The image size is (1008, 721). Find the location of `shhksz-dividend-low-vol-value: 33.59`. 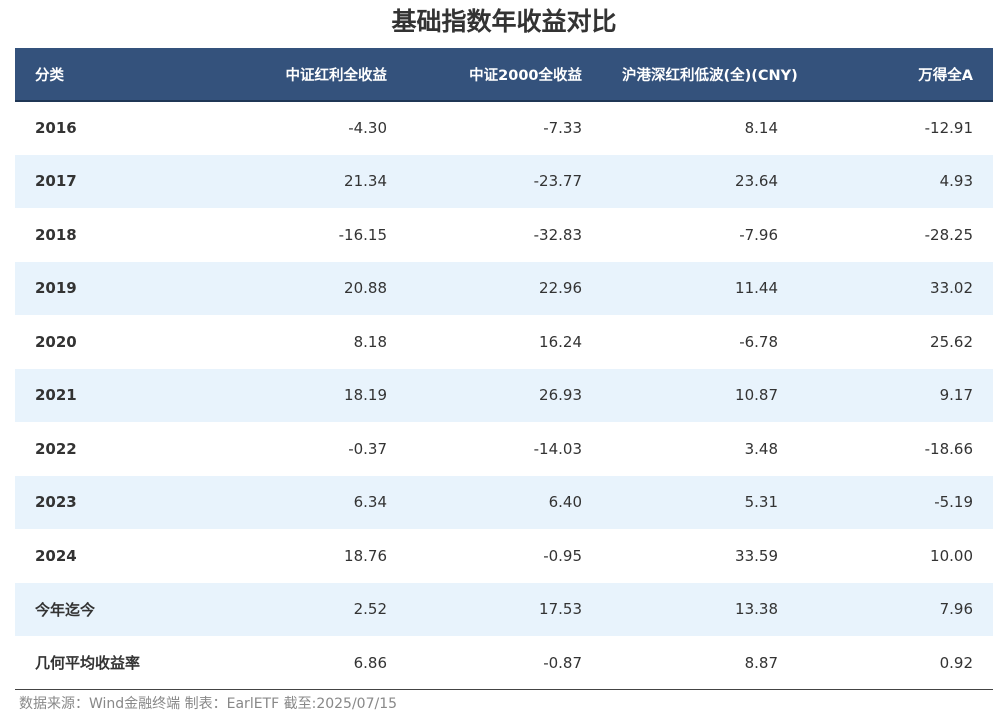

shhksz-dividend-low-vol-value: 33.59 is located at coordinates (756, 555).